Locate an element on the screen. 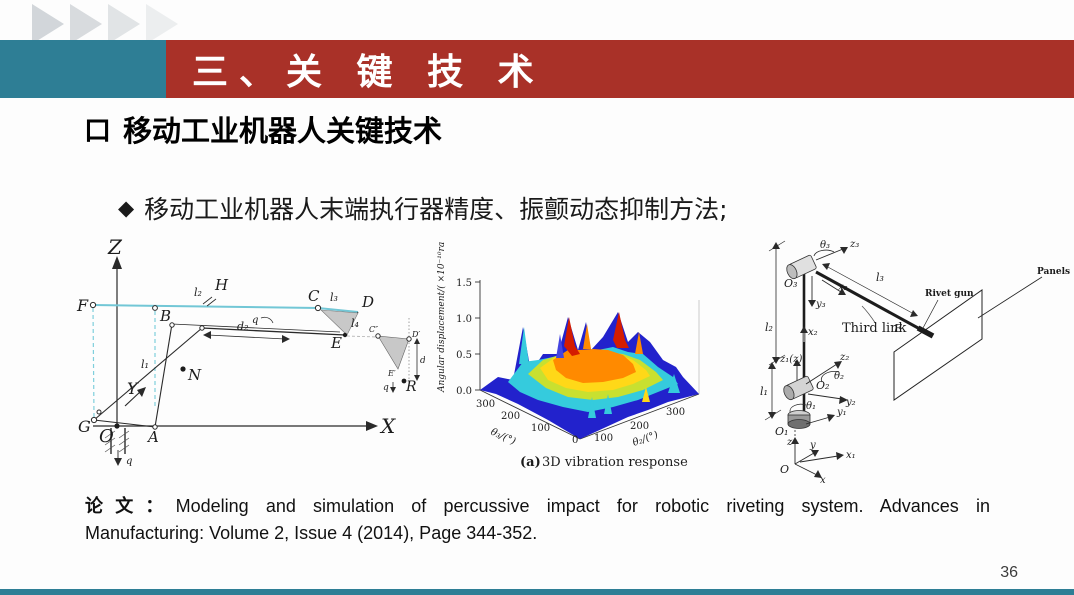 The image size is (1074, 595). bullet-line: ◆ 移动工业机器人末端执行器精度、振颤动态抑制方法; is located at coordinates (423, 208).